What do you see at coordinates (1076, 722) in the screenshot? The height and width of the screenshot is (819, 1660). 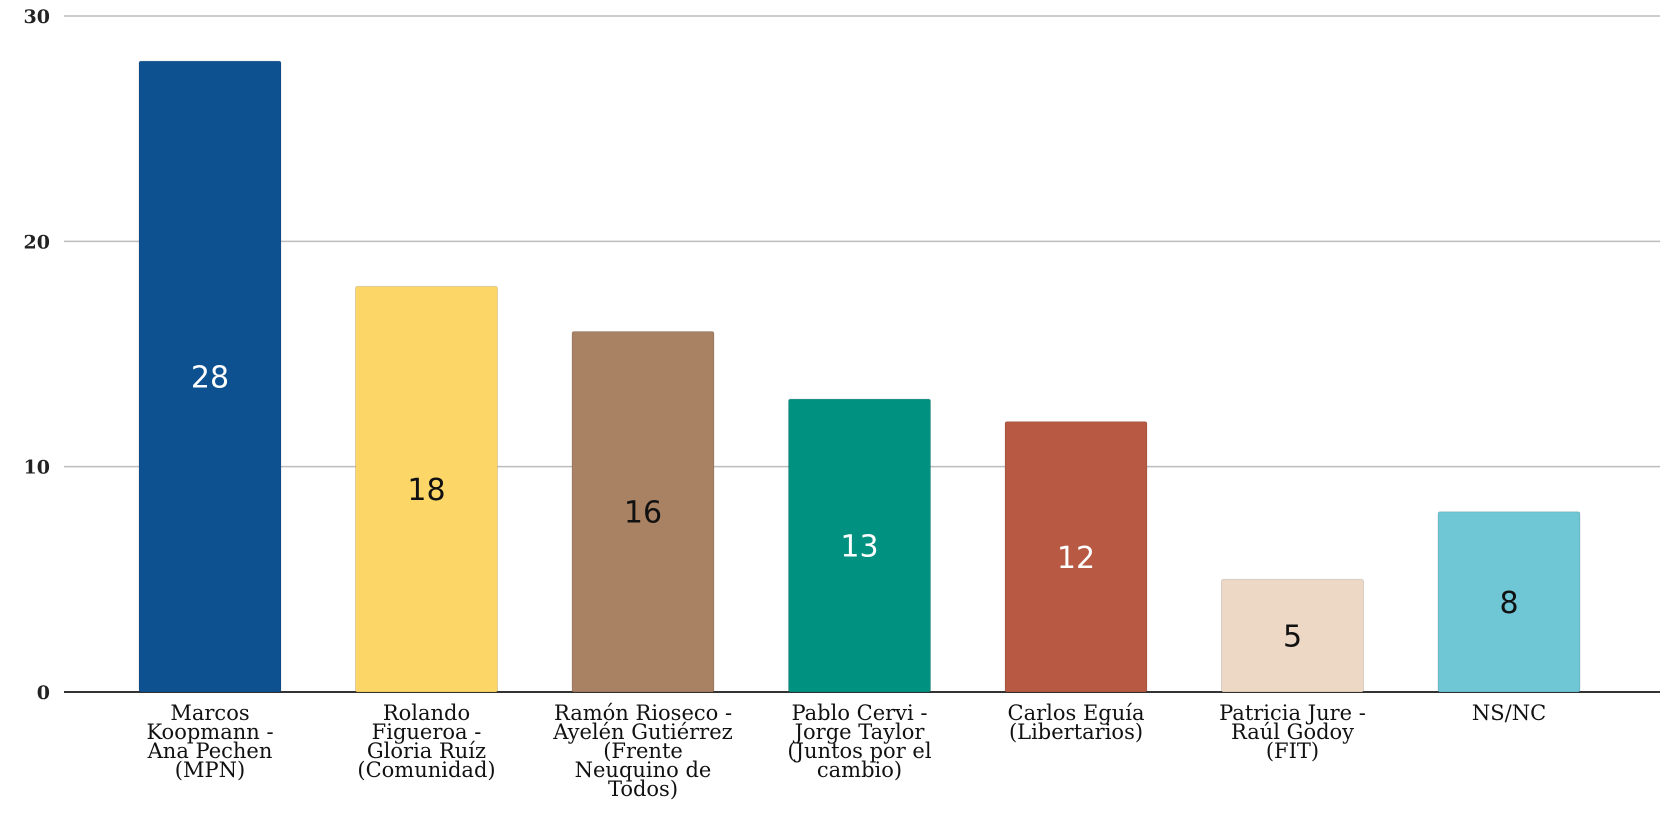 I see `x-category-label: Carlos Eguía (Libertarios)` at bounding box center [1076, 722].